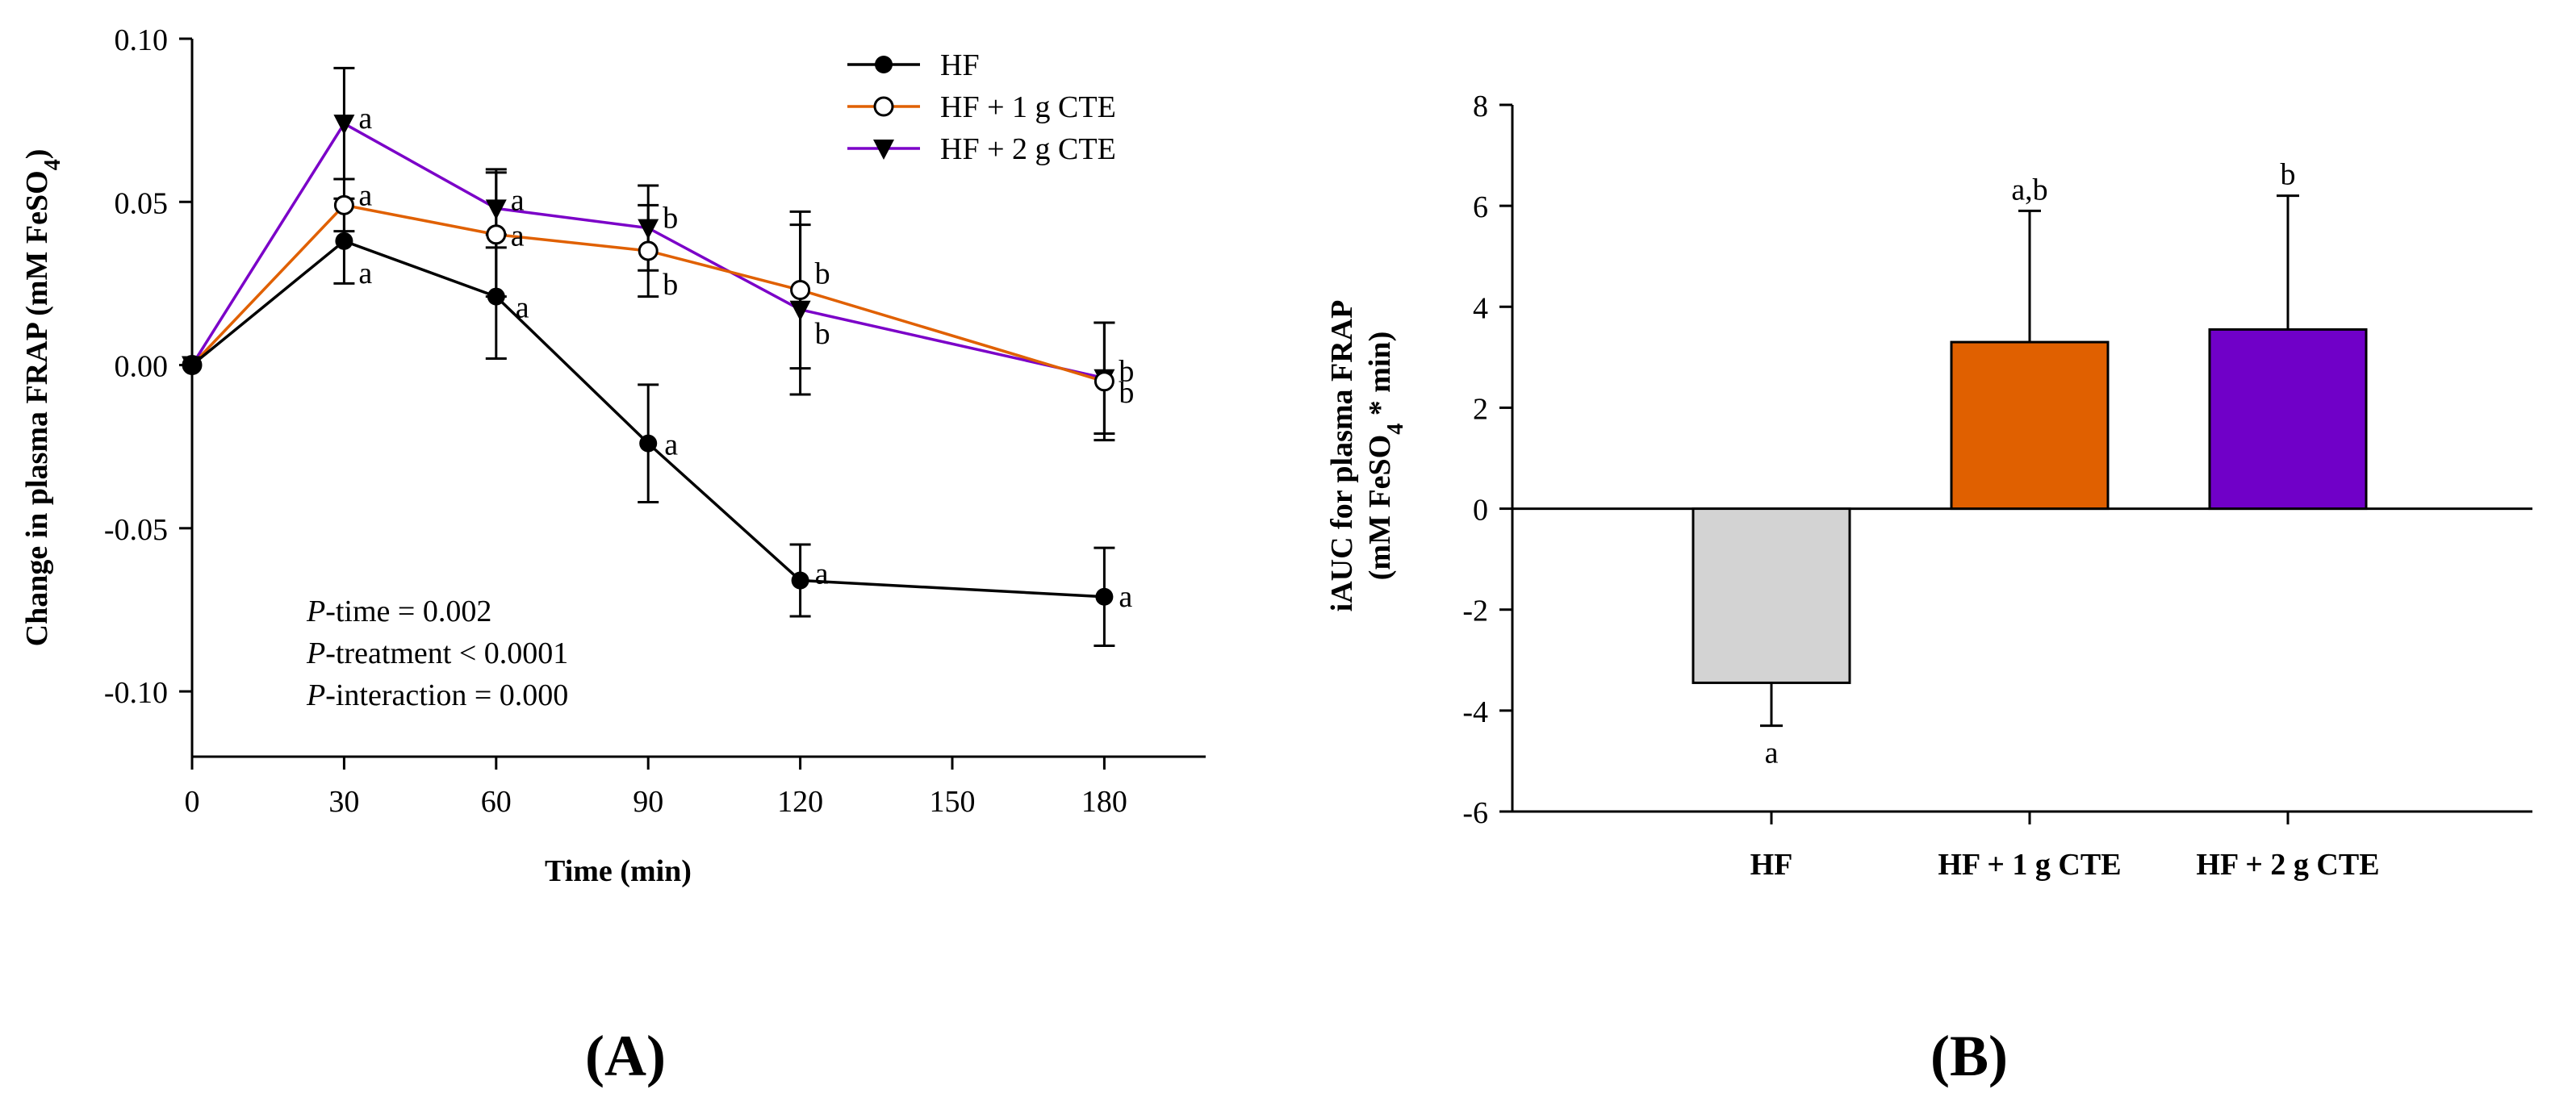 The image size is (2576, 1110). Describe the element at coordinates (142, 40) in the screenshot. I see `y-tick-label: 0.10` at that location.